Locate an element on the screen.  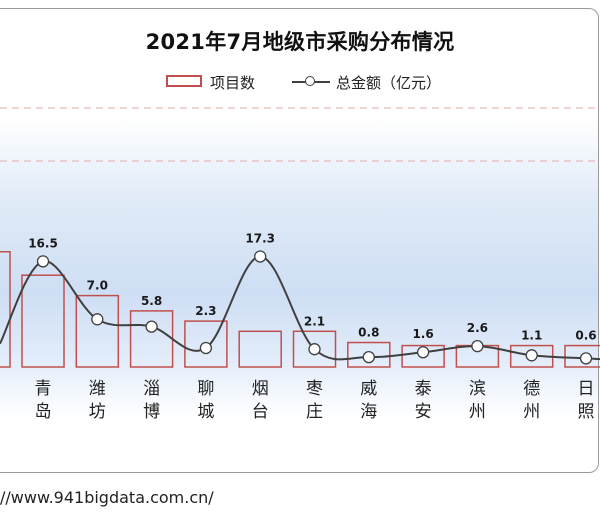
category-label: 威 is located at coordinates (368, 389).